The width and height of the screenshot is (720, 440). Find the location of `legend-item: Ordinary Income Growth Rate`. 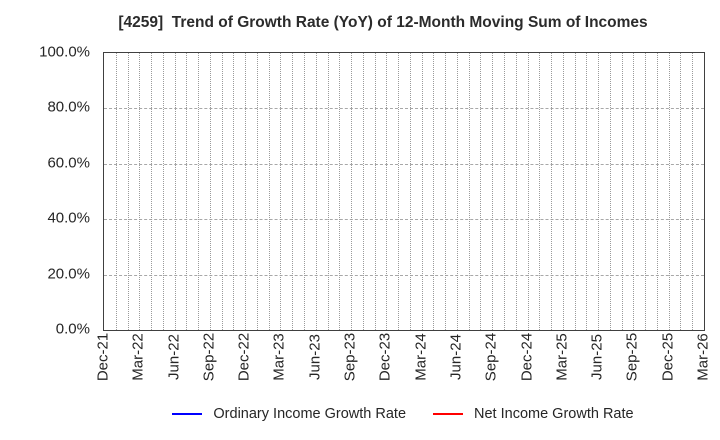

legend-item: Ordinary Income Growth Rate is located at coordinates (289, 414).